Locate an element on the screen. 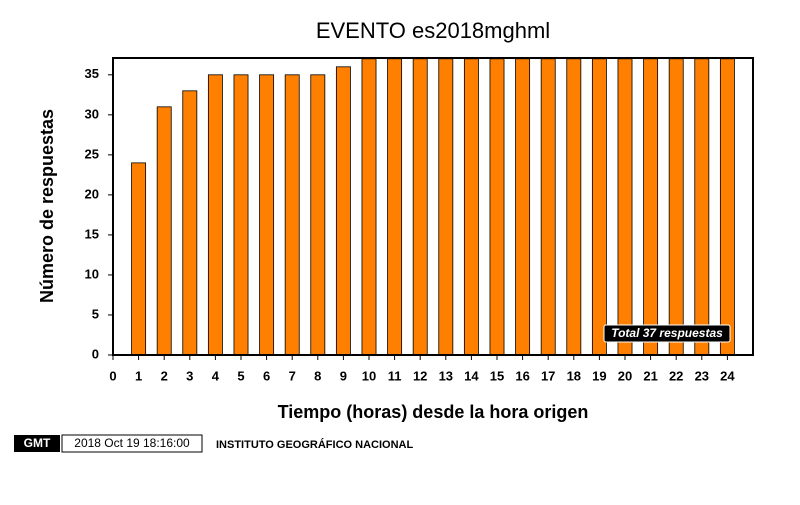  x-tick-label: 21 is located at coordinates (650, 375).